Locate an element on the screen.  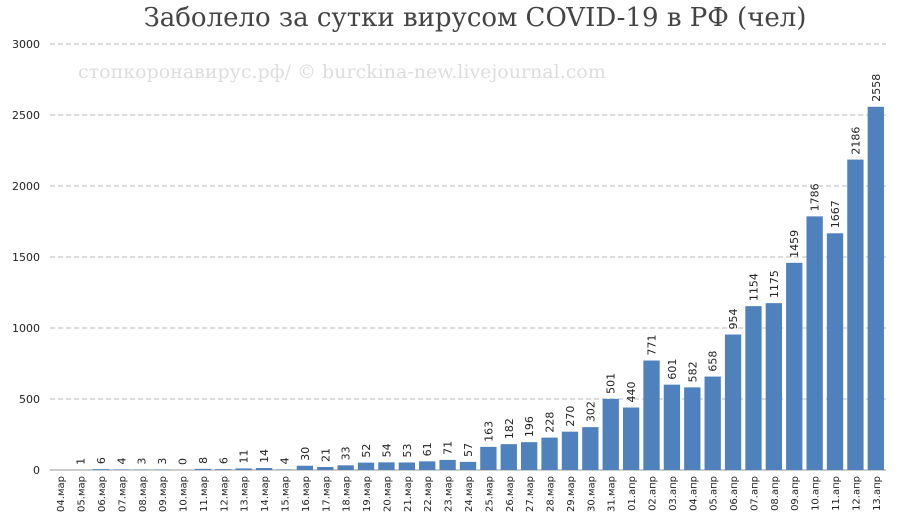
value-label: 11 is located at coordinates (244, 456).